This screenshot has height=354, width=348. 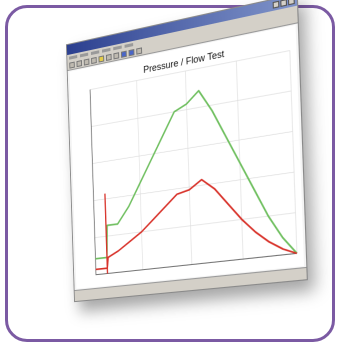 What do you see at coordinates (94, 60) in the screenshot?
I see `toolbar-print-icon` at bounding box center [94, 60].